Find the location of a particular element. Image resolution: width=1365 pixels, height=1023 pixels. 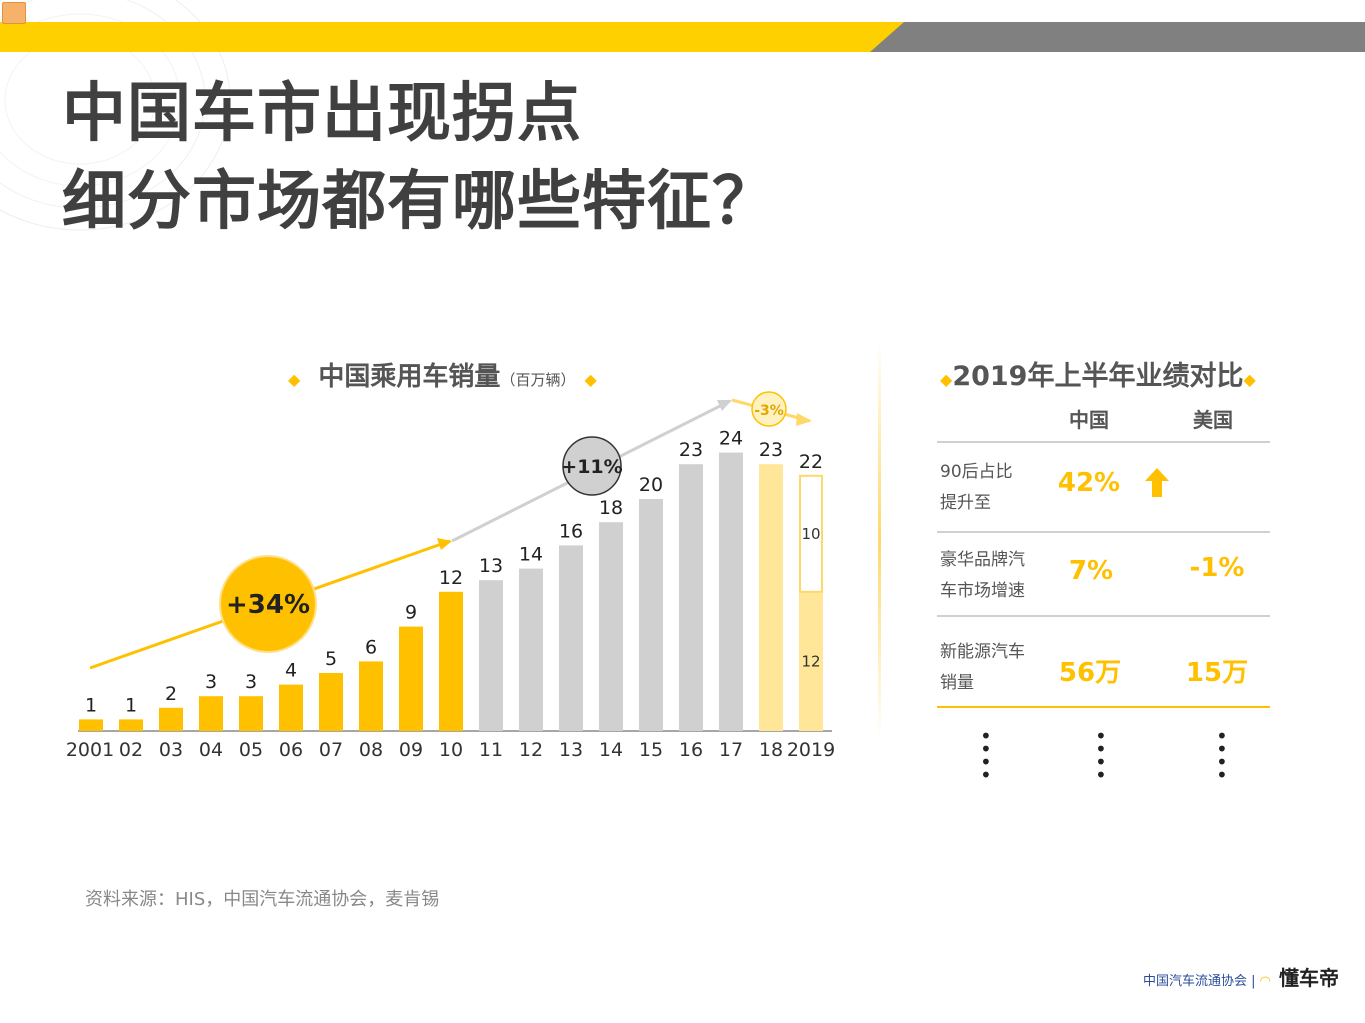

bar-2019-upper is located at coordinates (811, 533).